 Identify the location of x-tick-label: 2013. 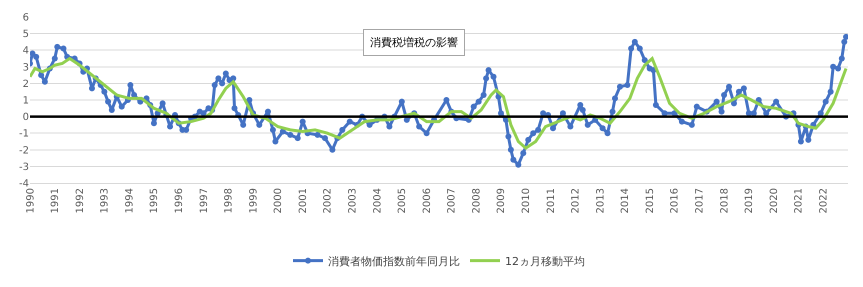
(600, 201).